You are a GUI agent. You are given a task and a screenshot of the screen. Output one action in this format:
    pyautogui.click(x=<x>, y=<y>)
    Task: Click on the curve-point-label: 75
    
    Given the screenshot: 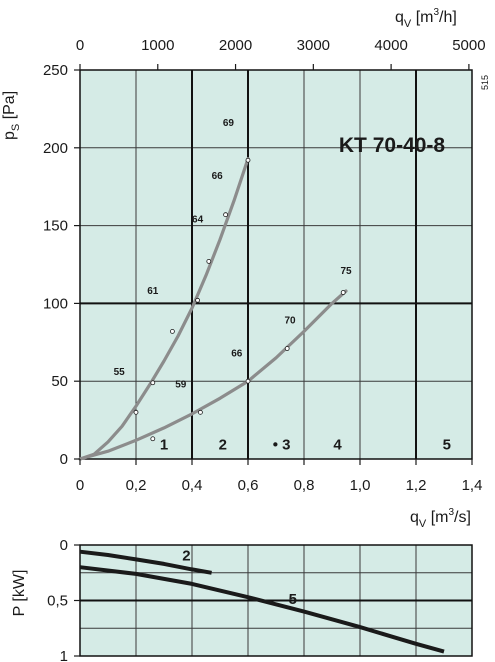 What is the action you would take?
    pyautogui.click(x=346, y=271)
    